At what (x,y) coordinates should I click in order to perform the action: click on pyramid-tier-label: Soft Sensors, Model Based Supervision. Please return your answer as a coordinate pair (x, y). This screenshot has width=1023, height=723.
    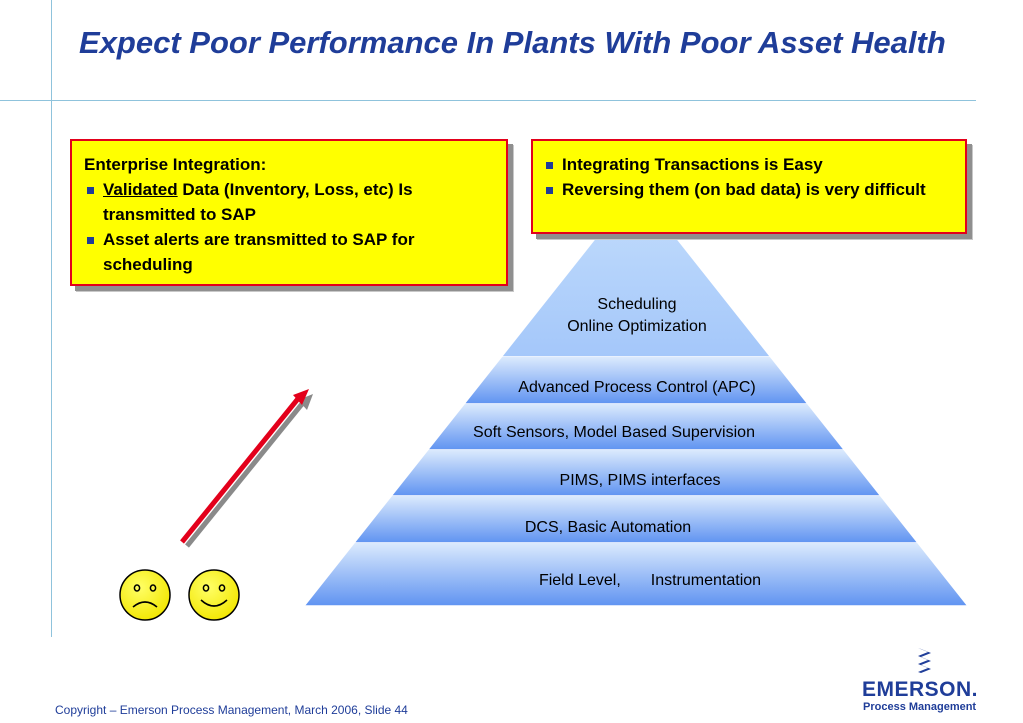
    Looking at the image, I should click on (614, 432).